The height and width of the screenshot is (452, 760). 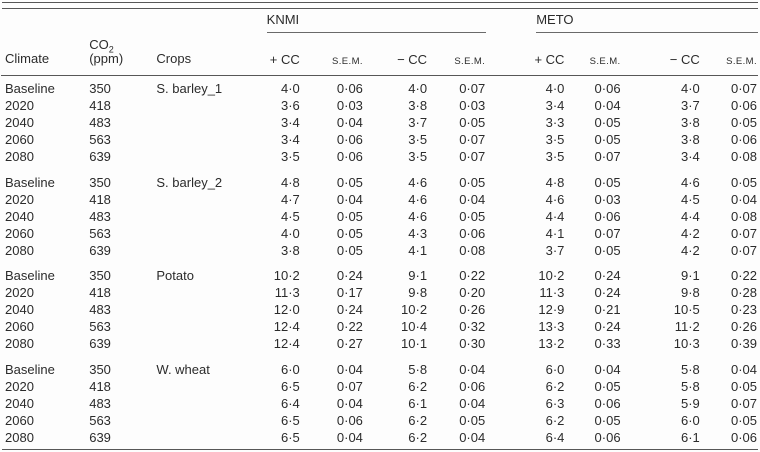 I want to click on knmi-sem2-cell: 0·06, so click(x=472, y=233).